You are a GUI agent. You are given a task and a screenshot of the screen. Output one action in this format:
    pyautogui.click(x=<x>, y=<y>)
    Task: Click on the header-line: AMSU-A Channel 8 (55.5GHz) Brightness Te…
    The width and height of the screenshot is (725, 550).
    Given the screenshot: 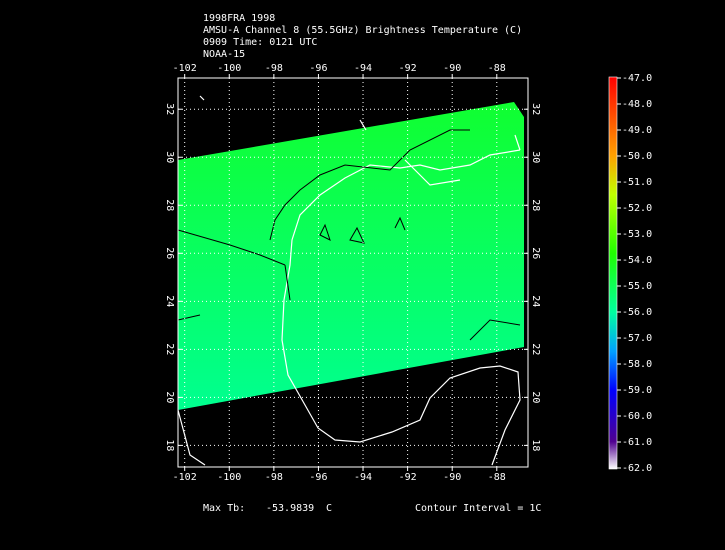 What is the action you would take?
    pyautogui.click(x=362, y=30)
    